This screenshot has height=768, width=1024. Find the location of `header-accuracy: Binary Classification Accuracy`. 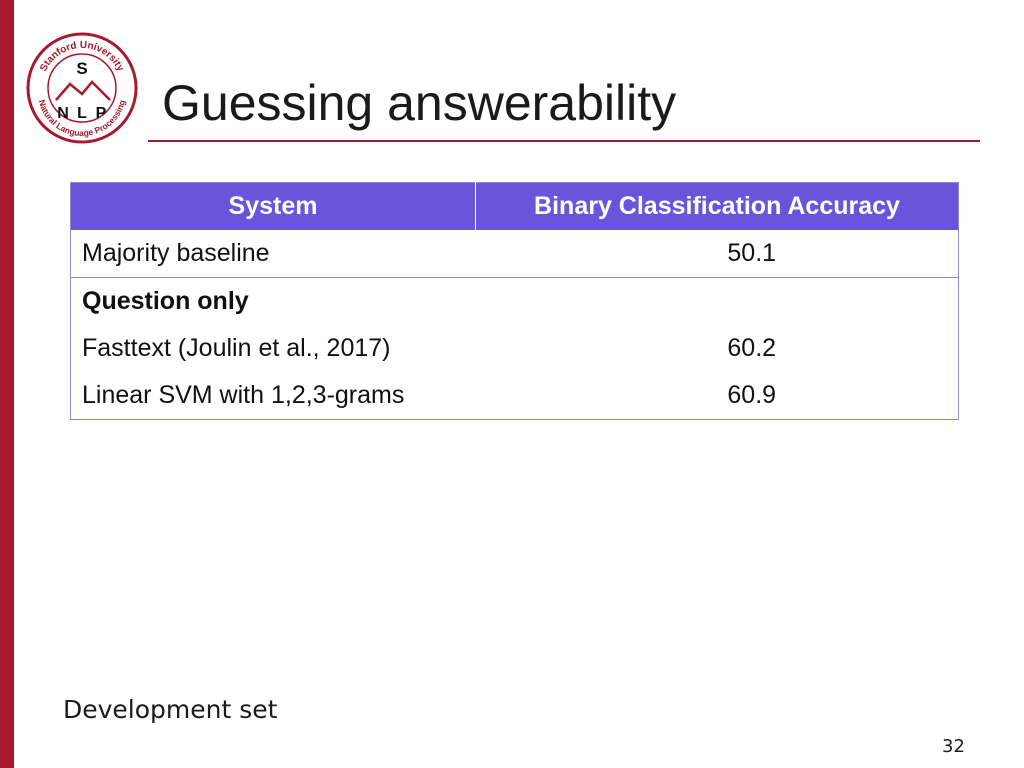

header-accuracy: Binary Classification Accuracy is located at coordinates (717, 206).